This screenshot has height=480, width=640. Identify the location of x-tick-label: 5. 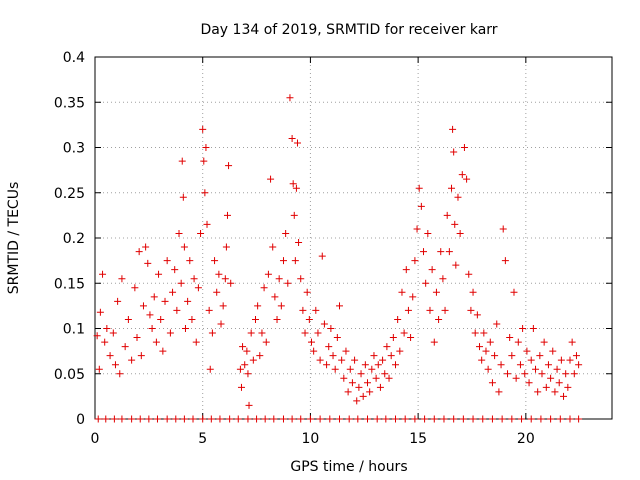
(202, 439).